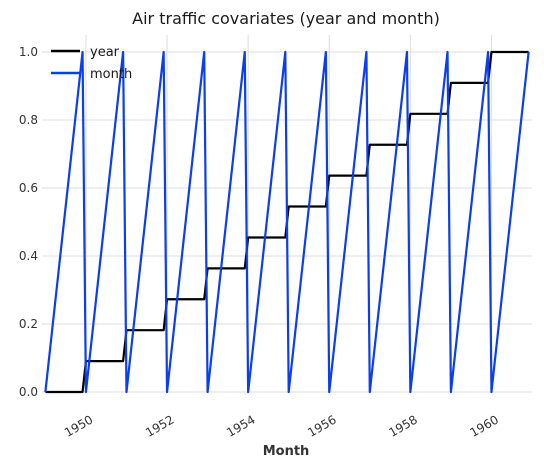 The image size is (544, 467). Describe the element at coordinates (240, 425) in the screenshot. I see `x-tick-label: 1954` at that location.